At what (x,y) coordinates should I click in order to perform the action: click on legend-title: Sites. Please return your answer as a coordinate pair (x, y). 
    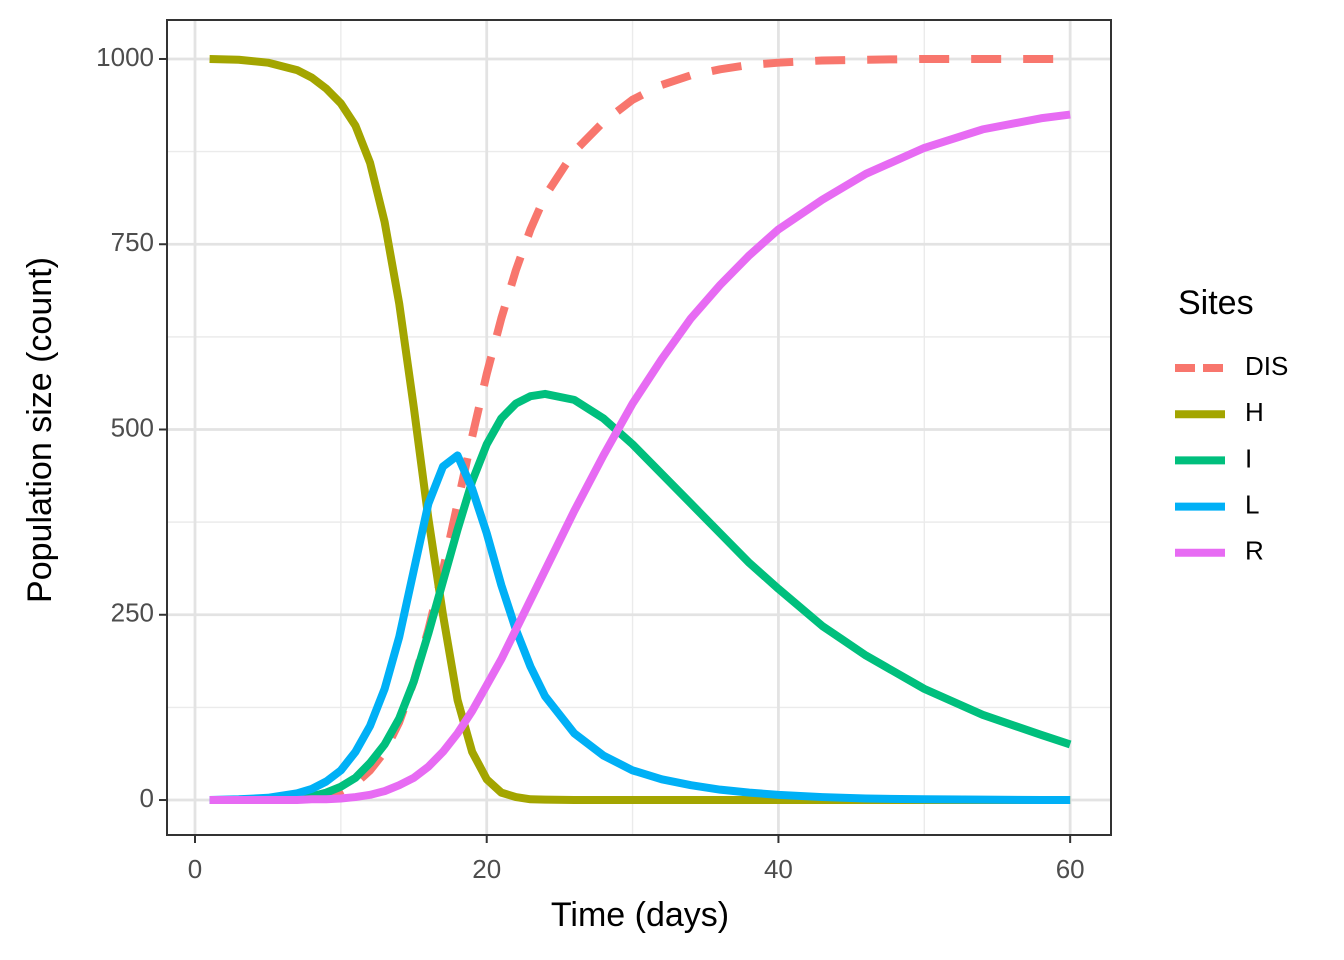
    Looking at the image, I should click on (1216, 303).